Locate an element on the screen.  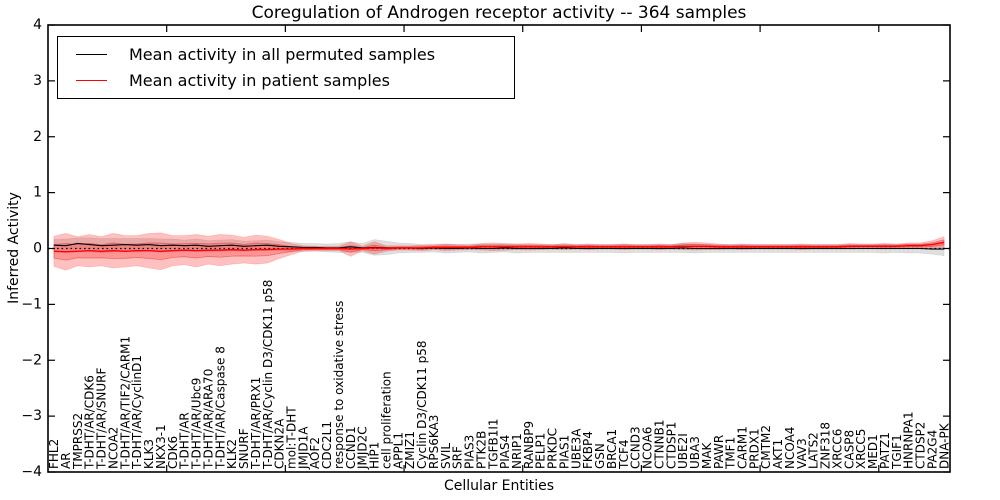
x-category-label: AKT1 is located at coordinates (778, 454).